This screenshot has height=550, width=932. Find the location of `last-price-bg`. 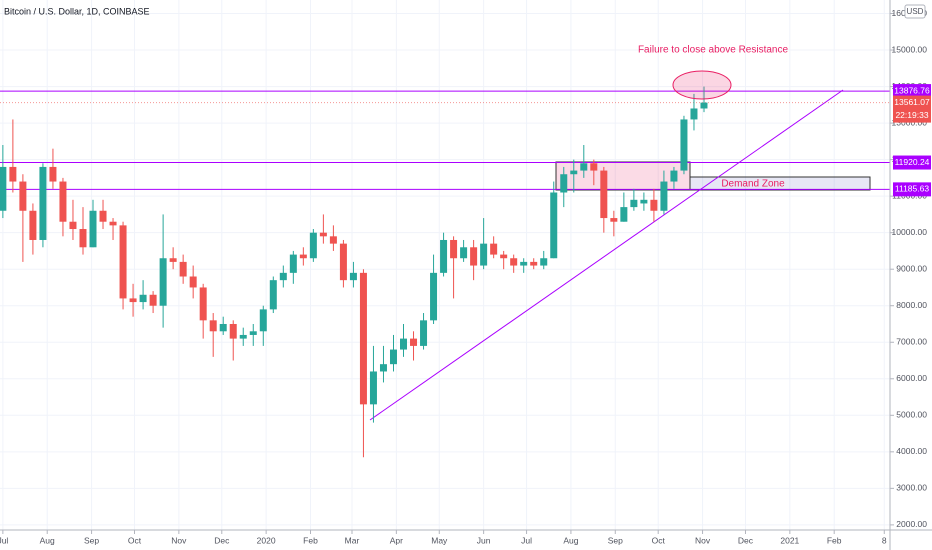

last-price-bg is located at coordinates (912, 109).